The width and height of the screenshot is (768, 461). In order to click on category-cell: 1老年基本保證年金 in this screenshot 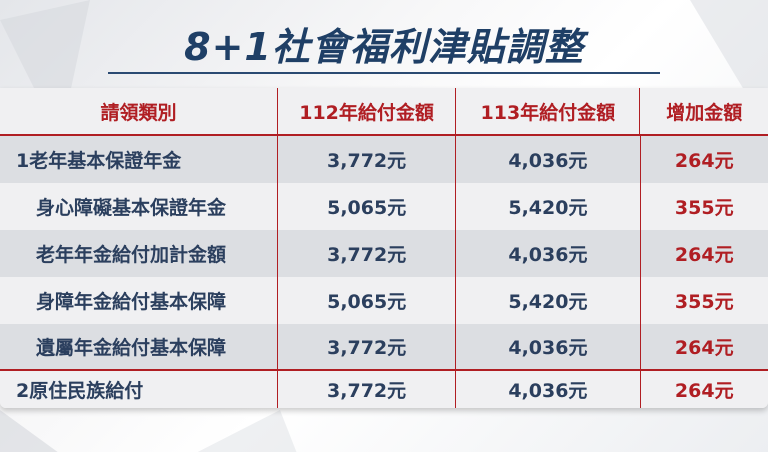, I will do `click(99, 161)`.